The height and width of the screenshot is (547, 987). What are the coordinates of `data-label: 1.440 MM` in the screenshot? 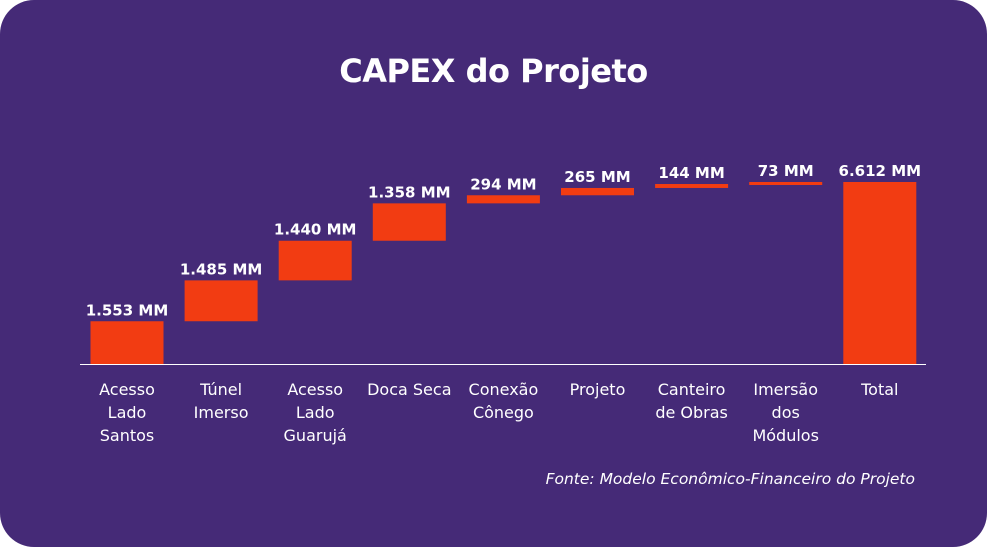 It's located at (315, 230).